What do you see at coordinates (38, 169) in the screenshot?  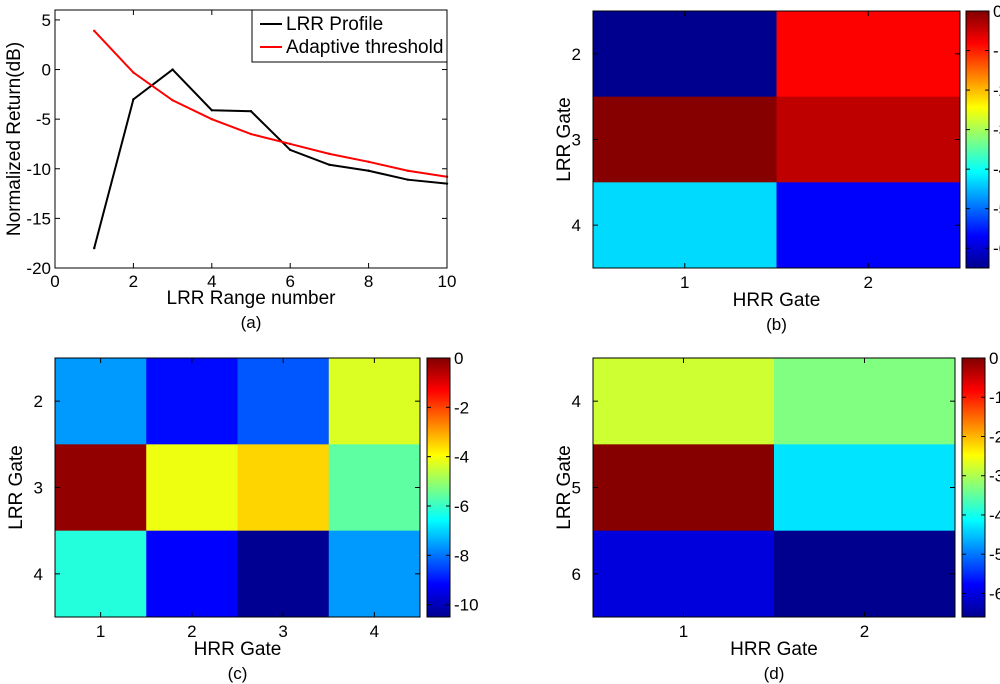 I see `y-tick-label: -10` at bounding box center [38, 169].